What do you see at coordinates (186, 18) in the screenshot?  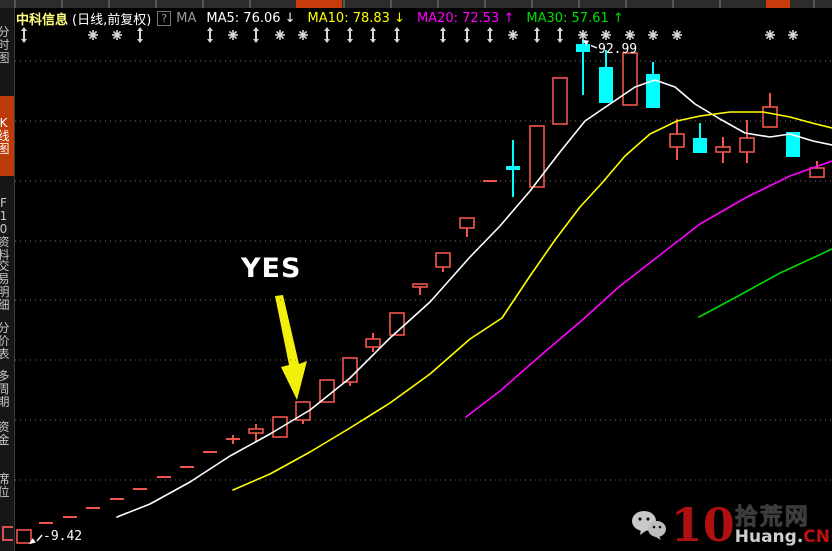 I see `ma-label: MA` at bounding box center [186, 18].